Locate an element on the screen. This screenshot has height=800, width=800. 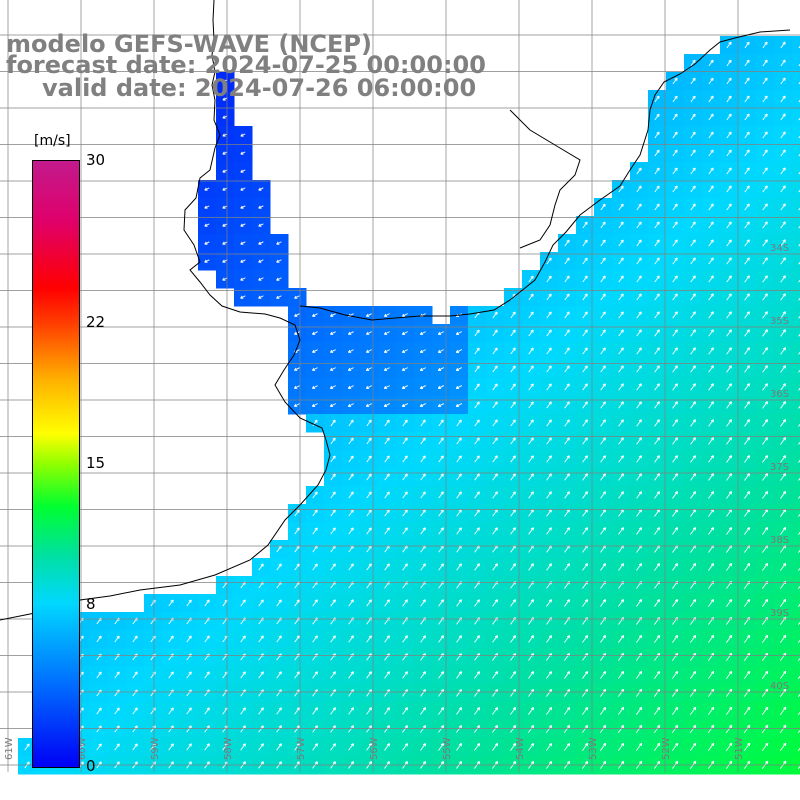
longitude-label: 53W is located at coordinates (593, 748).